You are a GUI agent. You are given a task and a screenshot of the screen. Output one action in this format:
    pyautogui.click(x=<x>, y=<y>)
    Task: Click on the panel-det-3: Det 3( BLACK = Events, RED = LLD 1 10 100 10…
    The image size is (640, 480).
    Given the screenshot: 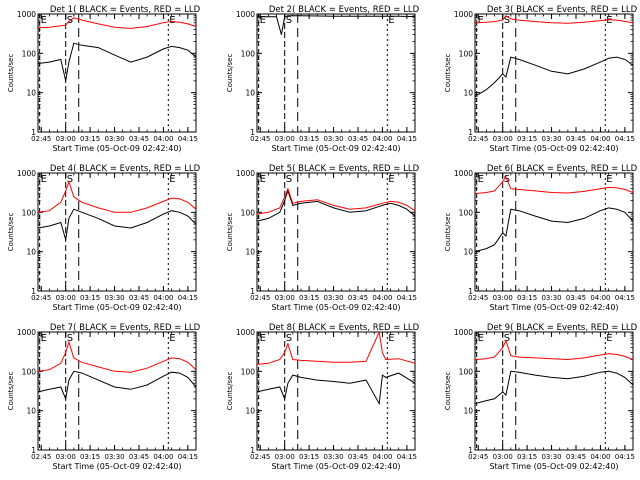 What is the action you would take?
    pyautogui.click(x=541, y=79)
    